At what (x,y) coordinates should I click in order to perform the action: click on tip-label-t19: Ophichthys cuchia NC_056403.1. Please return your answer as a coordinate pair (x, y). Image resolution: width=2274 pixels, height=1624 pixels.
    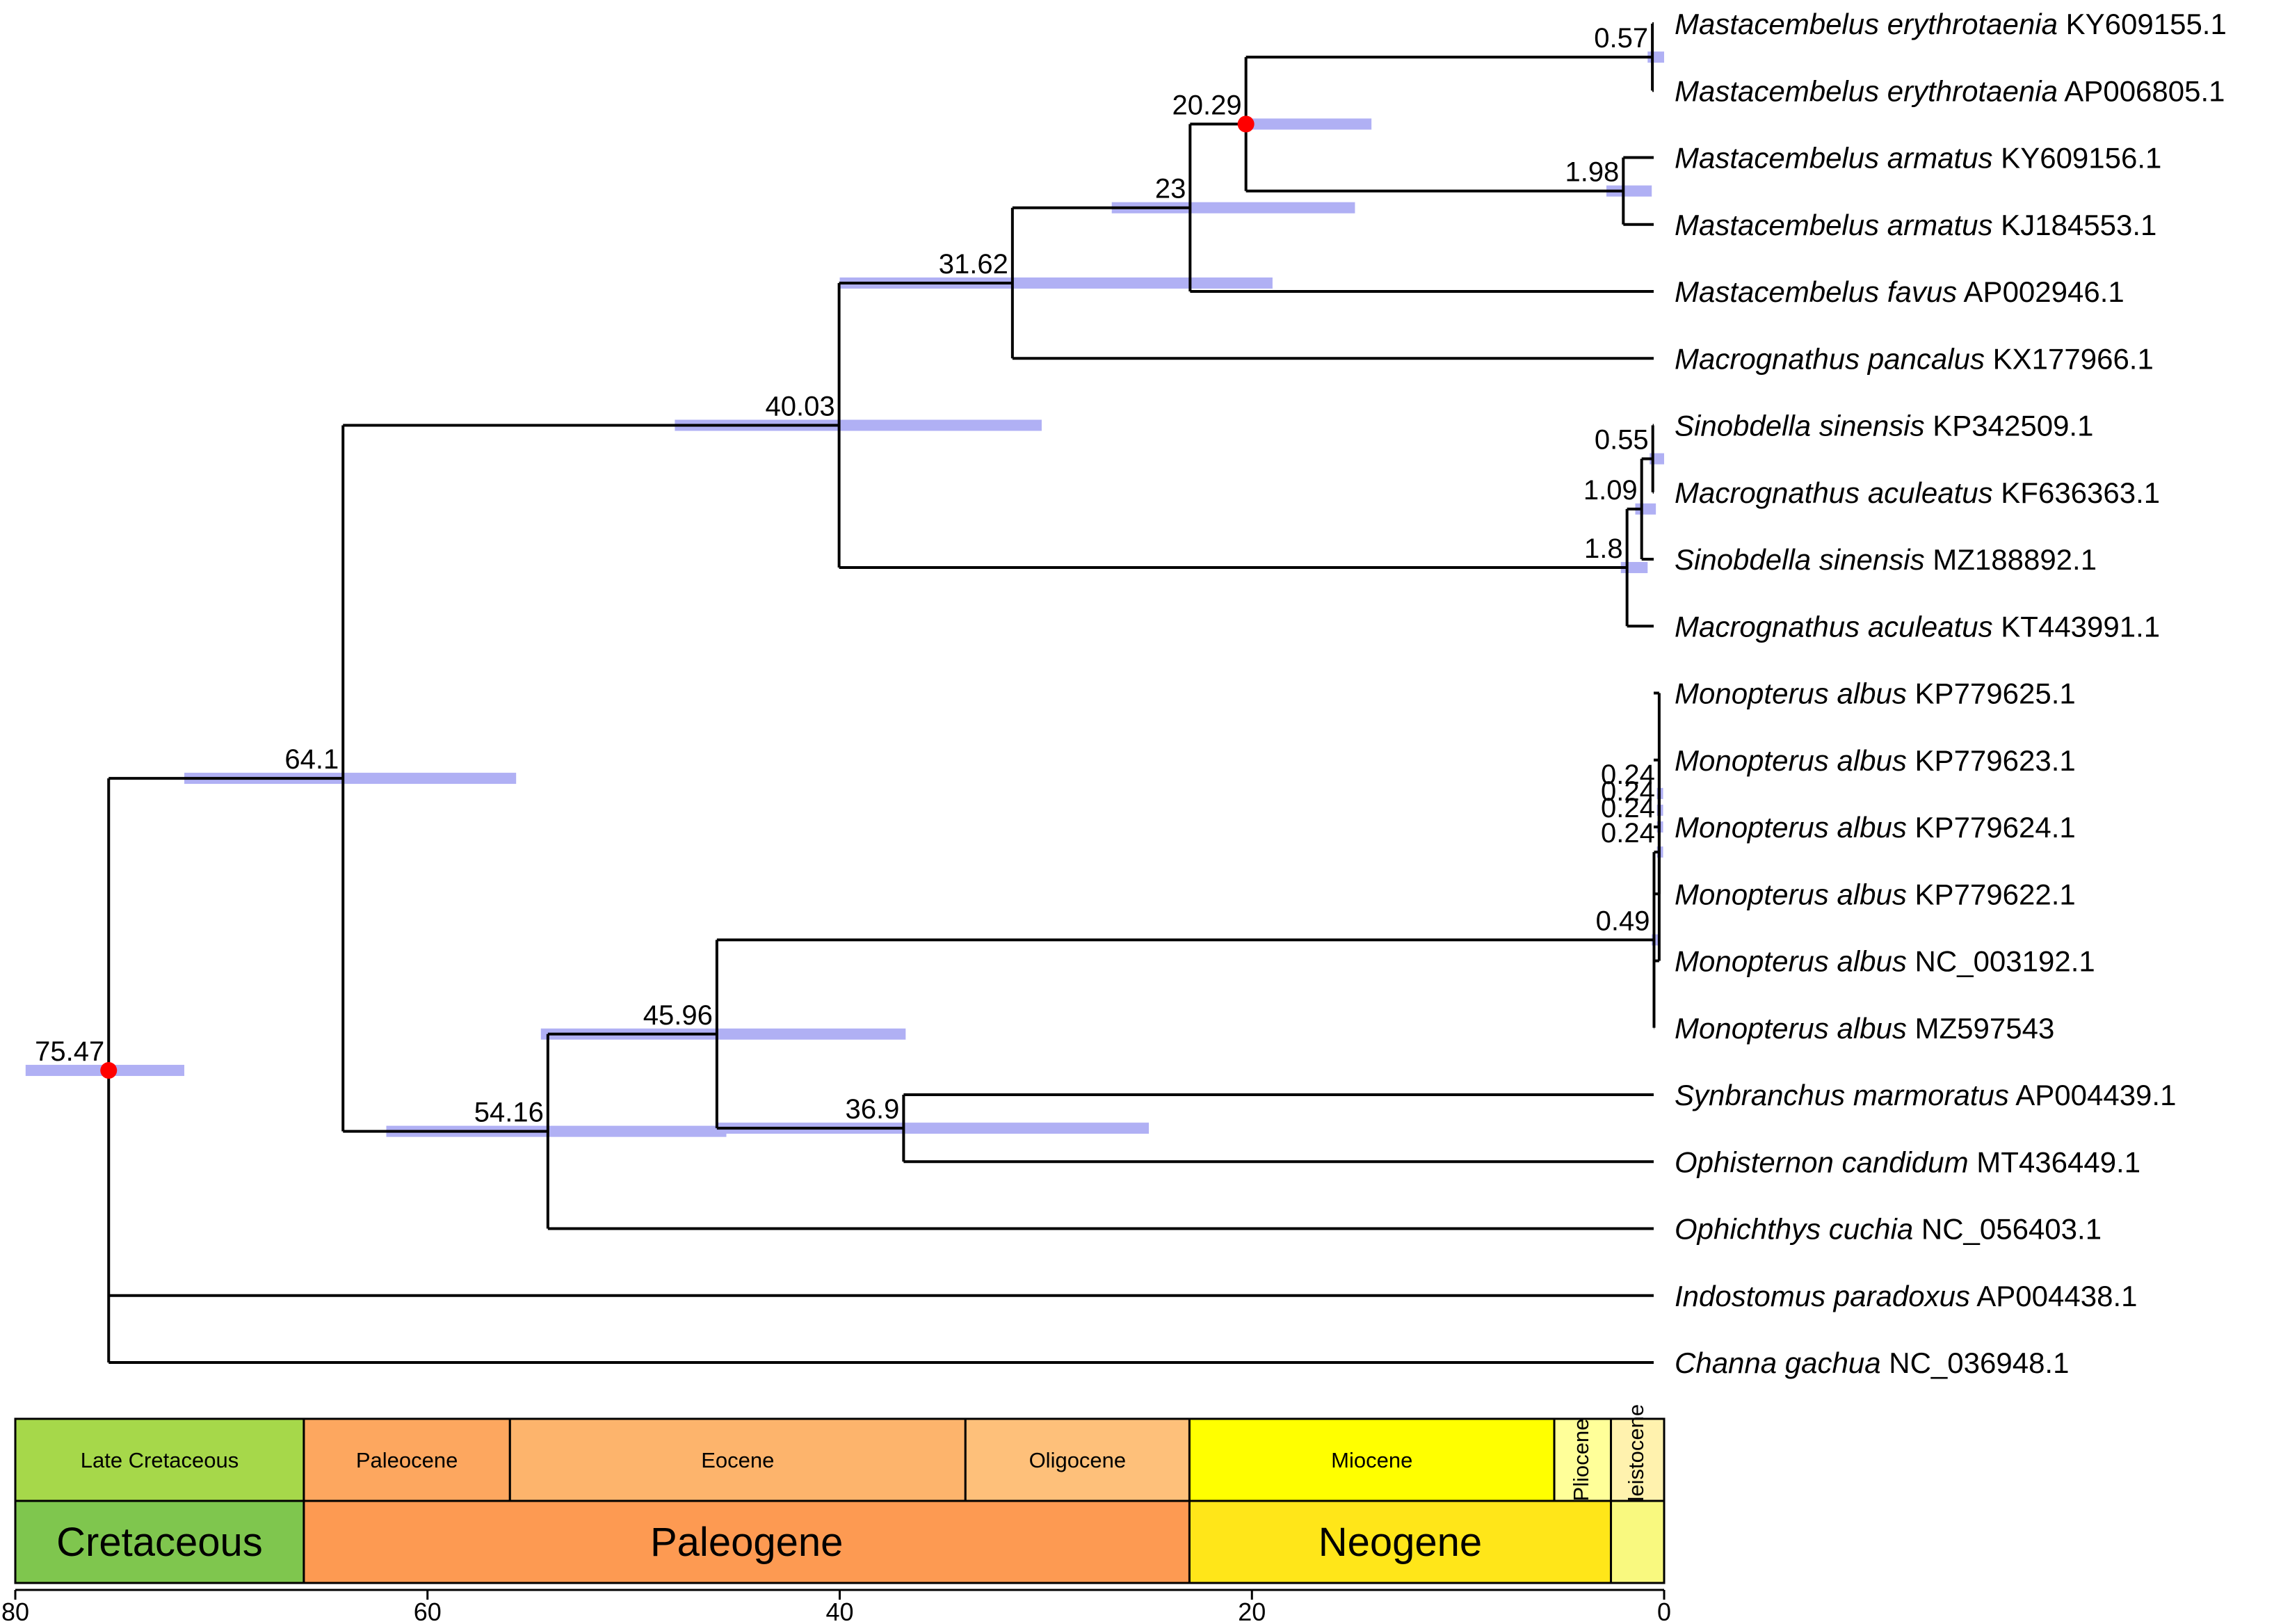
    Looking at the image, I should click on (1888, 1229).